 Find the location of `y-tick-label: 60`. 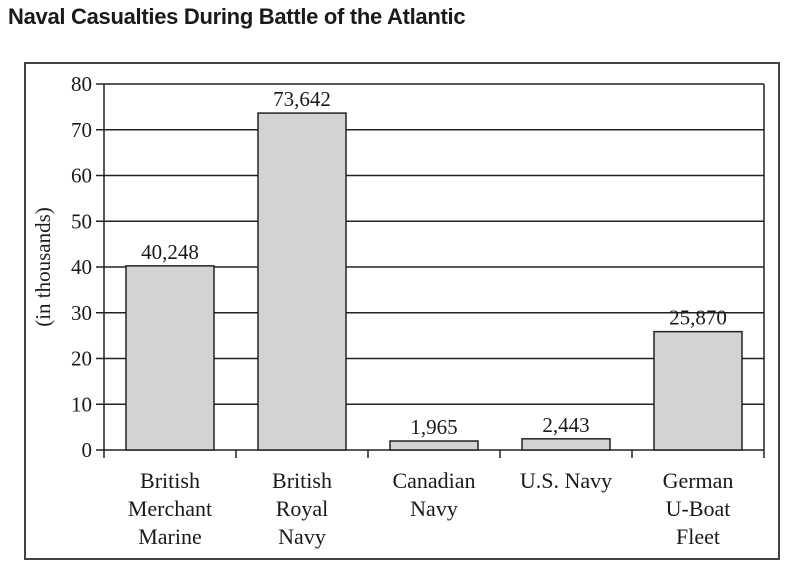

y-tick-label: 60 is located at coordinates (81, 176).